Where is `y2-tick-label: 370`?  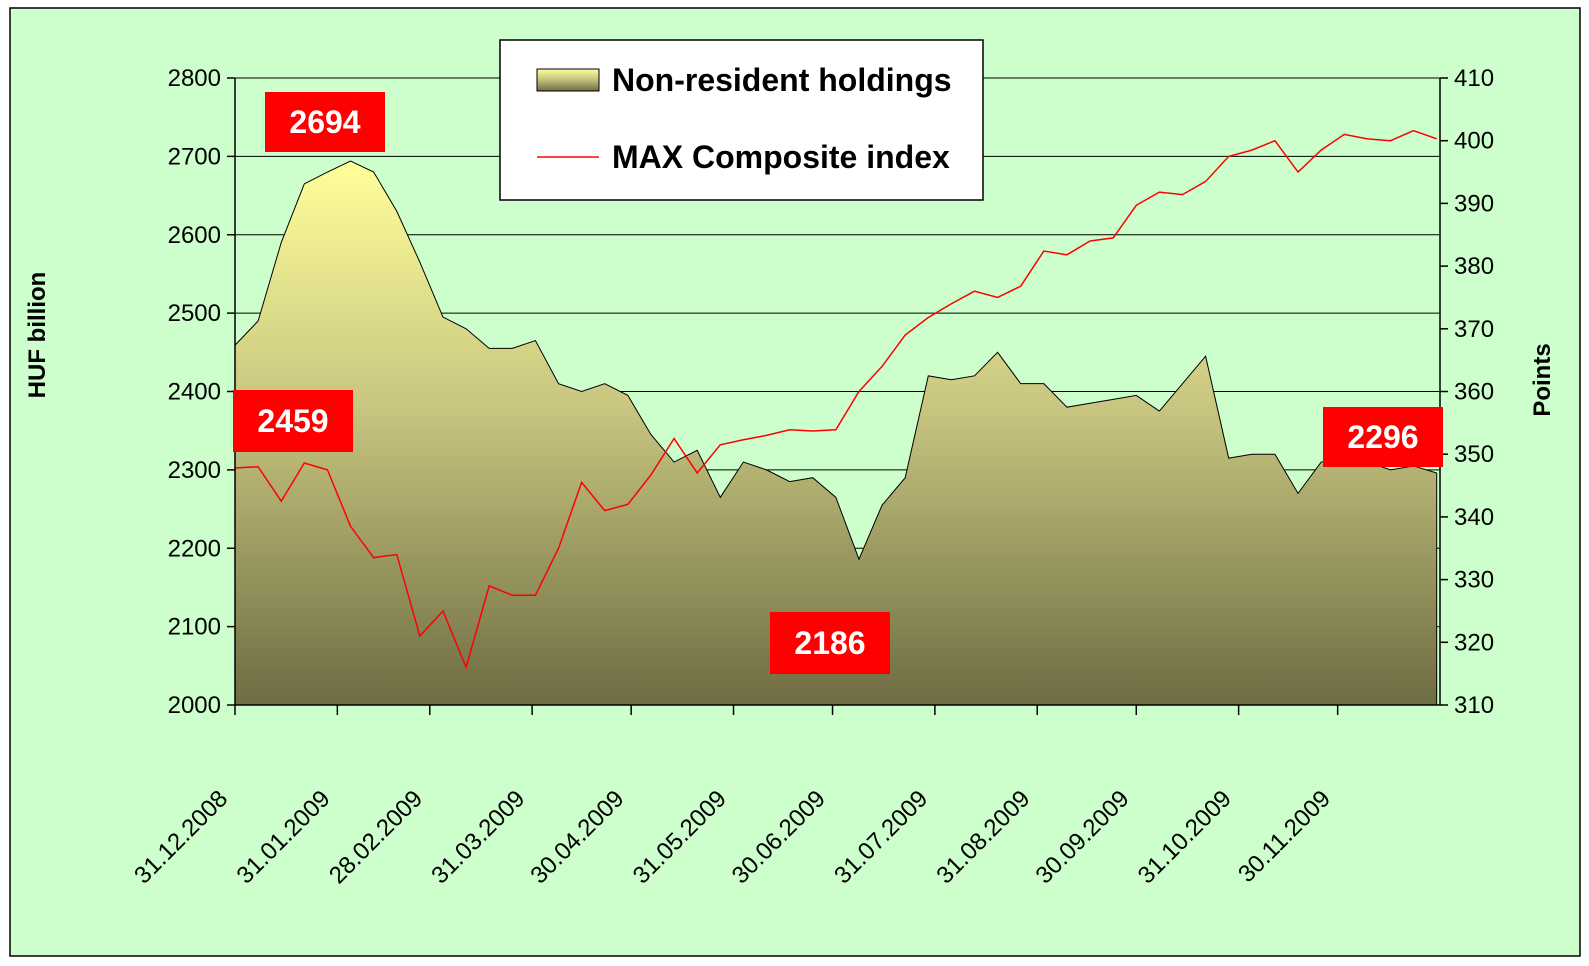 y2-tick-label: 370 is located at coordinates (1474, 329).